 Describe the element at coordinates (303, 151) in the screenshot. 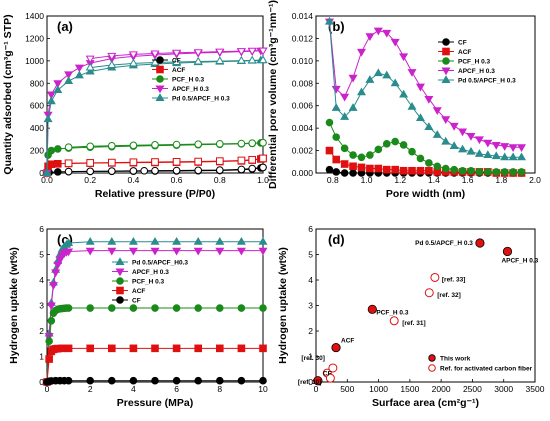

I see `y-tick-label: 0.002` at that location.